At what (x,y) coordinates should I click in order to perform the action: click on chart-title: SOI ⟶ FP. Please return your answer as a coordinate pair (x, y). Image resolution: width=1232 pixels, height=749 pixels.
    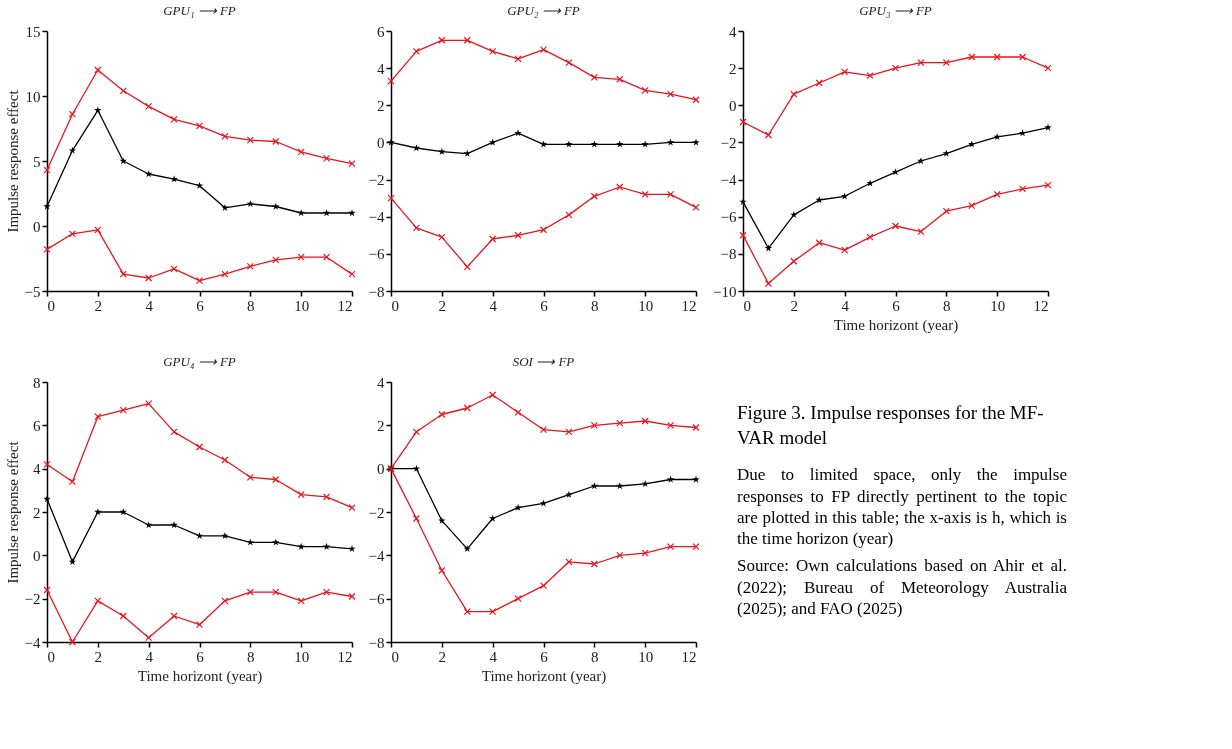
    Looking at the image, I should click on (543, 361).